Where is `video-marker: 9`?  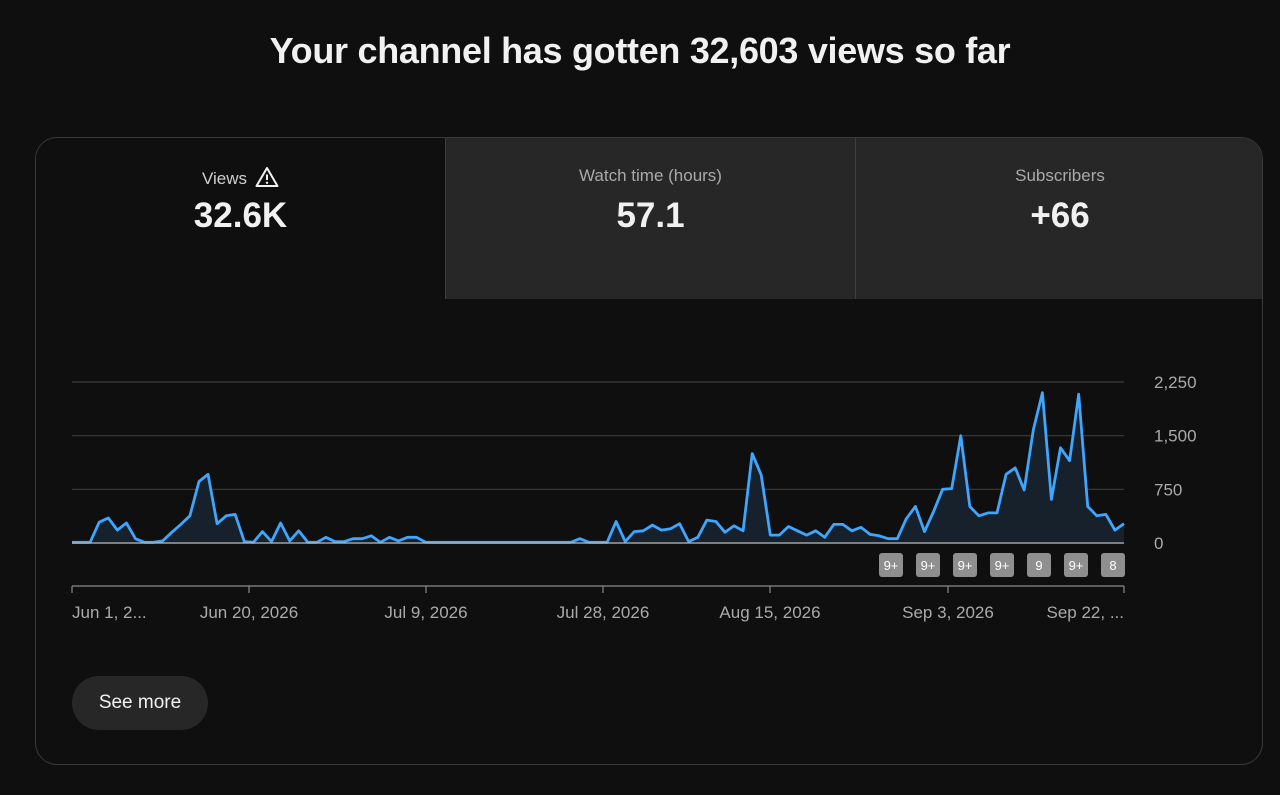 video-marker: 9 is located at coordinates (1039, 565).